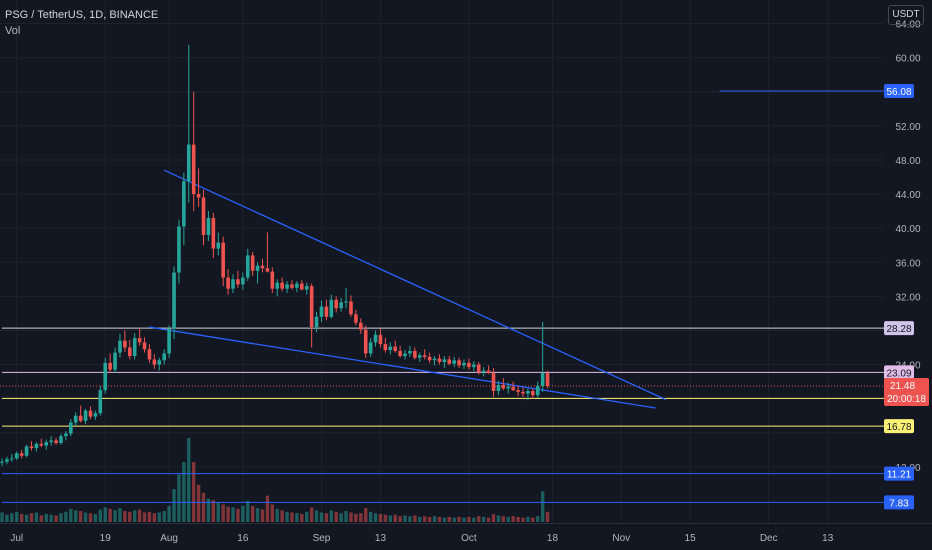 The height and width of the screenshot is (550, 932). I want to click on y-tick-label: 64.00, so click(907, 25).